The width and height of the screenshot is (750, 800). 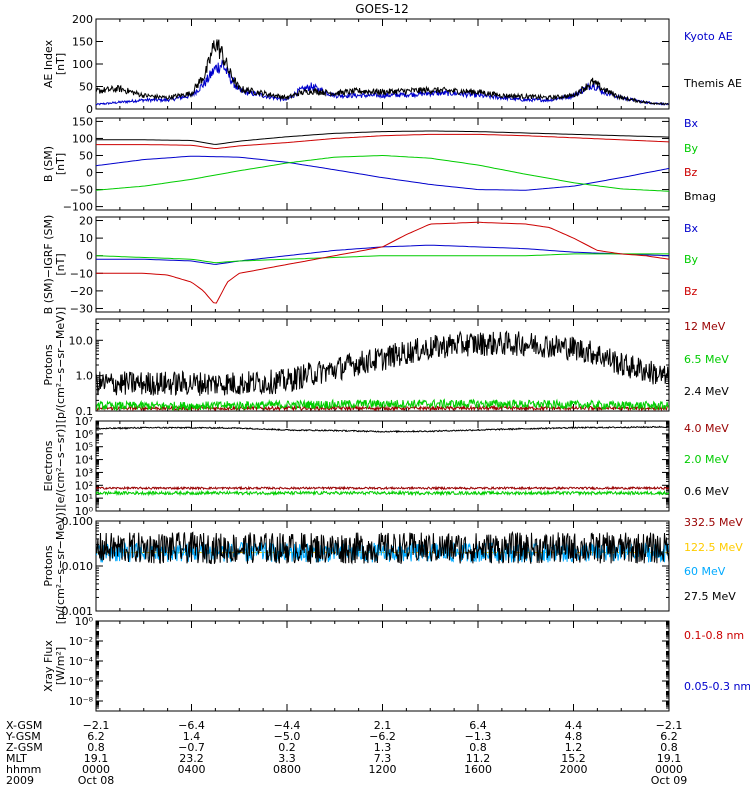 What do you see at coordinates (706, 459) in the screenshot?
I see `legend-2-0-mev: 2.0 MeV` at bounding box center [706, 459].